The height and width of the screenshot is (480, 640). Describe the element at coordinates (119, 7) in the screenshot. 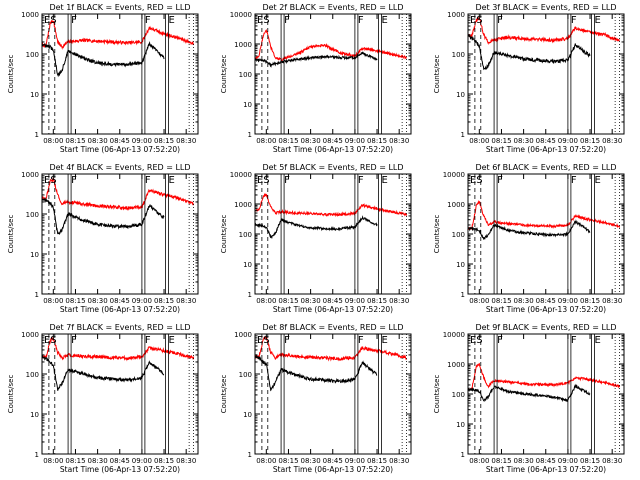

I see `plot-title: Det 1f BLACK = Events, RED = LLD` at that location.